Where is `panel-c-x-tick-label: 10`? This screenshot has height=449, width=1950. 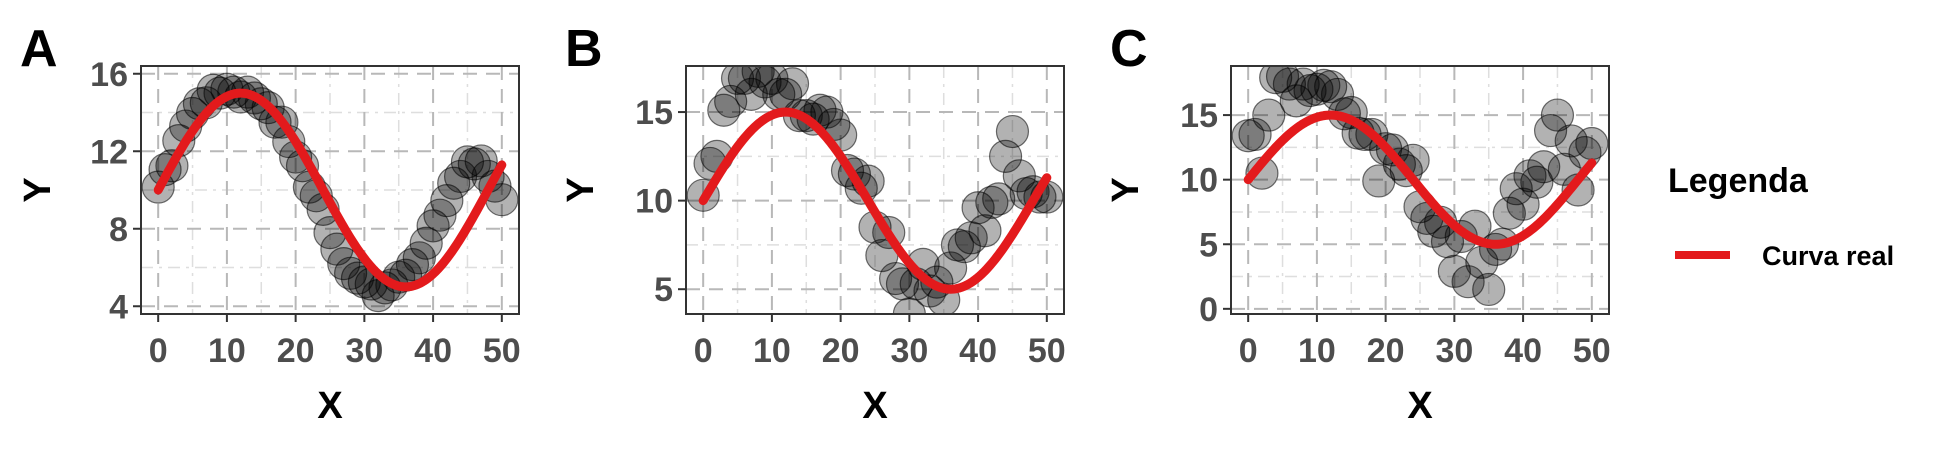 panel-c-x-tick-label: 10 is located at coordinates (1317, 351).